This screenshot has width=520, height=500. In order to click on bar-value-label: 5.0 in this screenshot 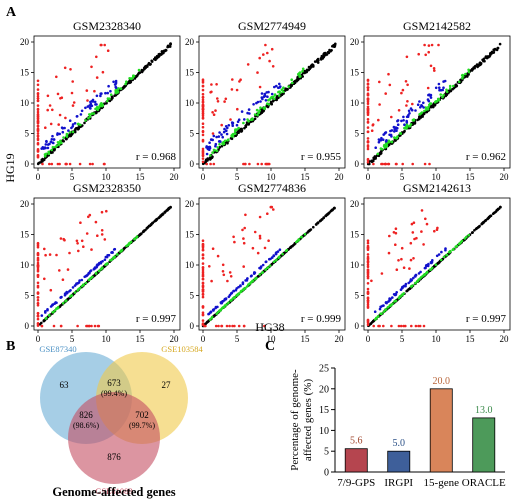, I will do `click(399, 443)`.